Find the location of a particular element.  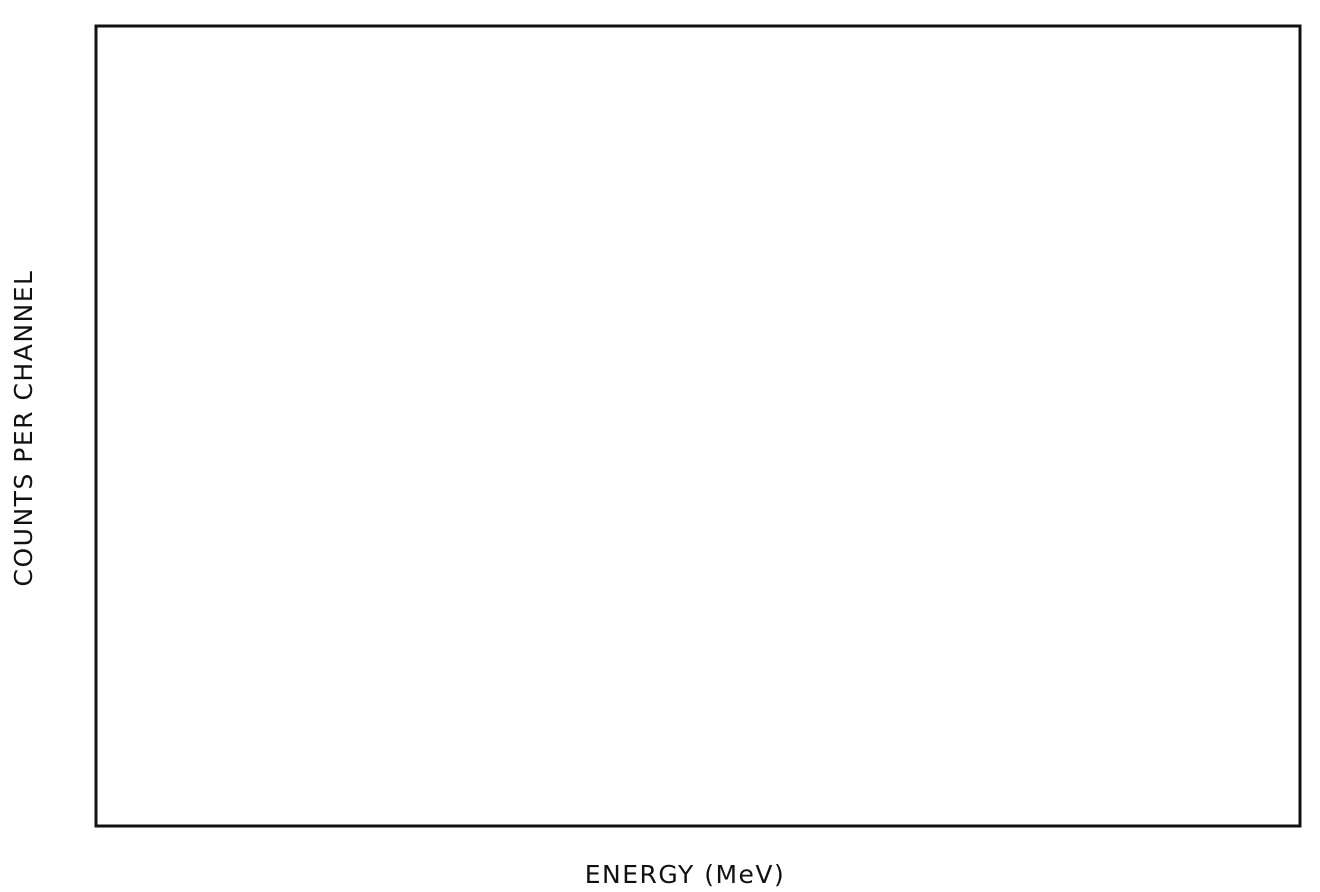

x-axis-title: ENERGY (MeV) is located at coordinates (685, 874).